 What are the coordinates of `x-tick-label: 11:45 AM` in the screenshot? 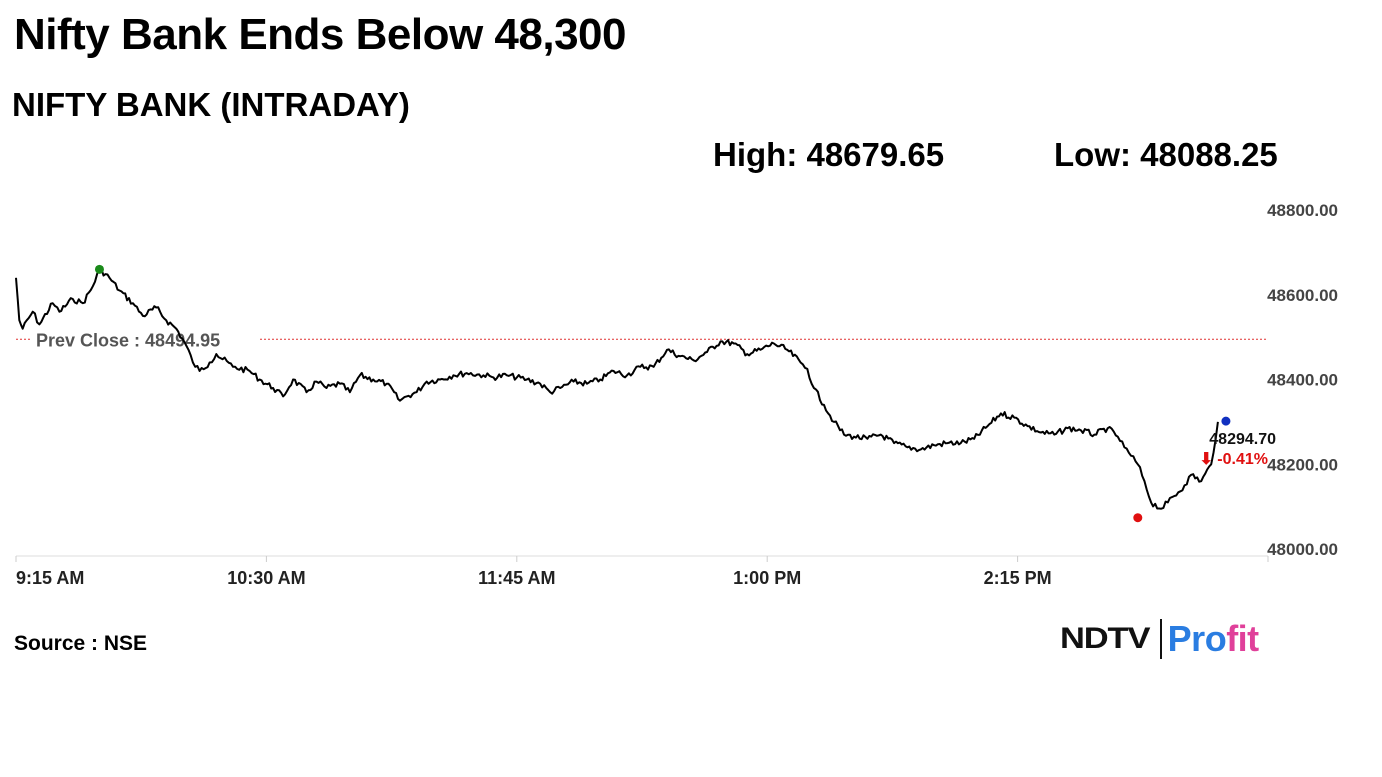 It's located at (516, 578).